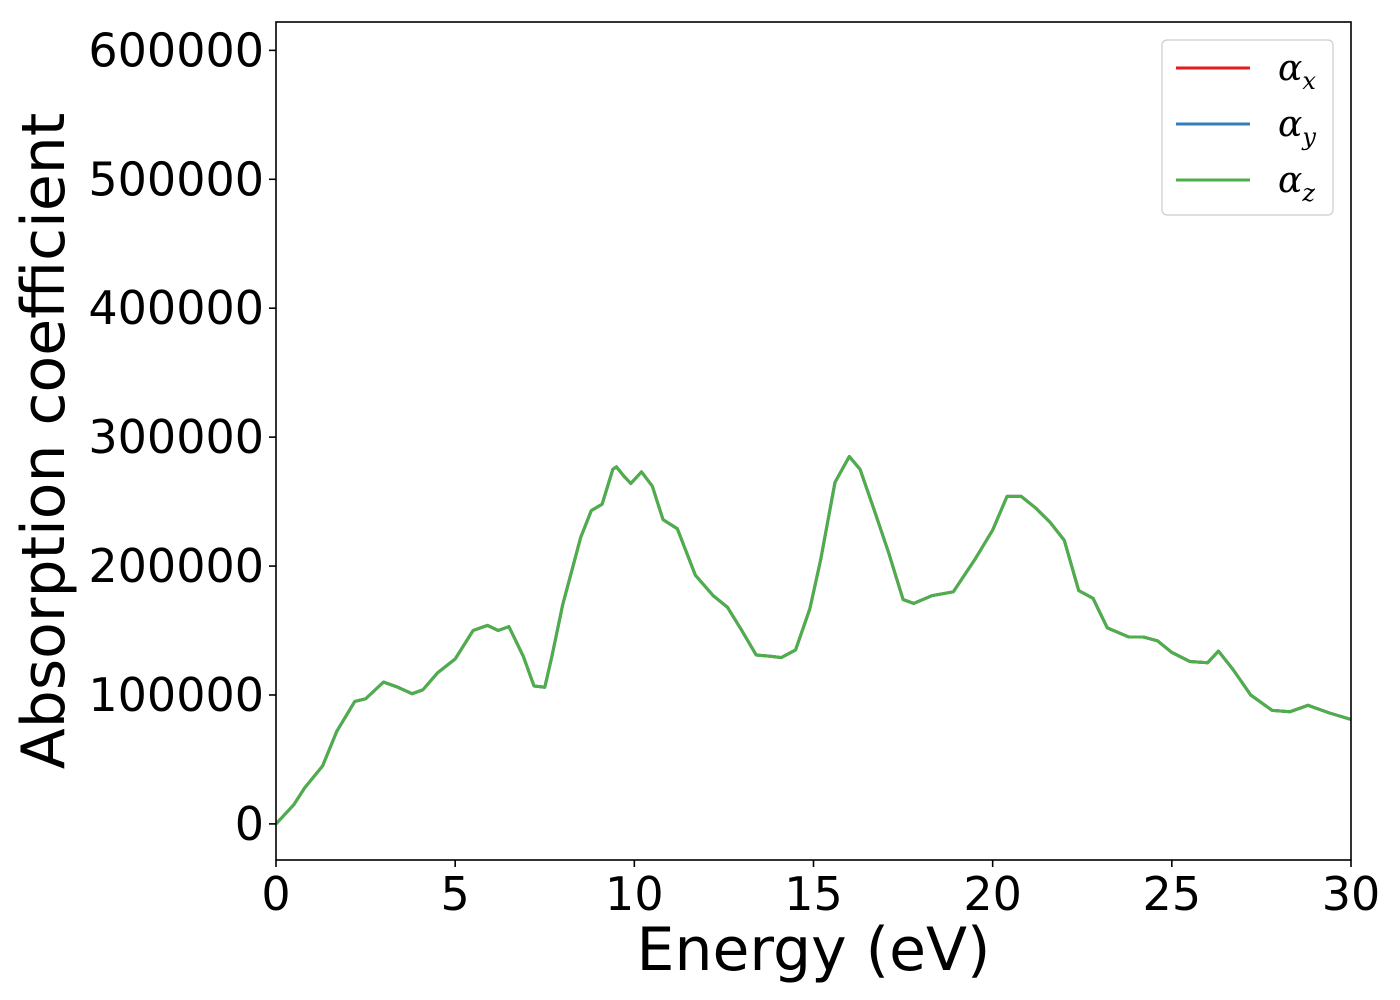 Image resolution: width=1400 pixels, height=1000 pixels. What do you see at coordinates (249, 824) in the screenshot?
I see `y-tick-label: 0` at bounding box center [249, 824].